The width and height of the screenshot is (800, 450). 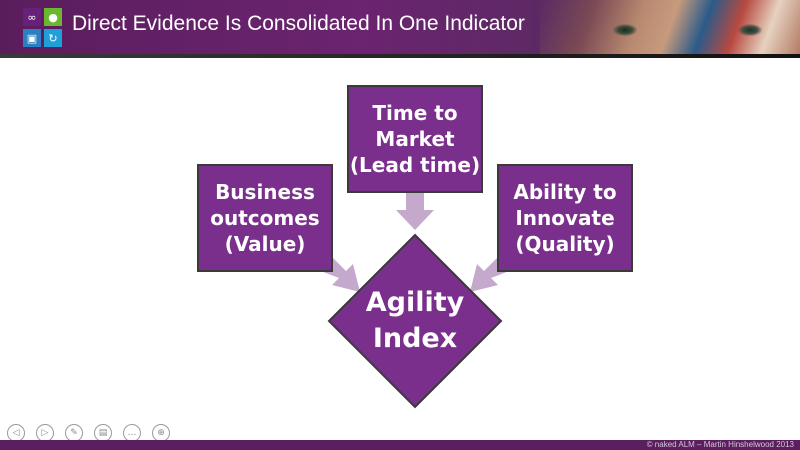 I want to click on agility-index-label: Agility Index, so click(x=415, y=320).